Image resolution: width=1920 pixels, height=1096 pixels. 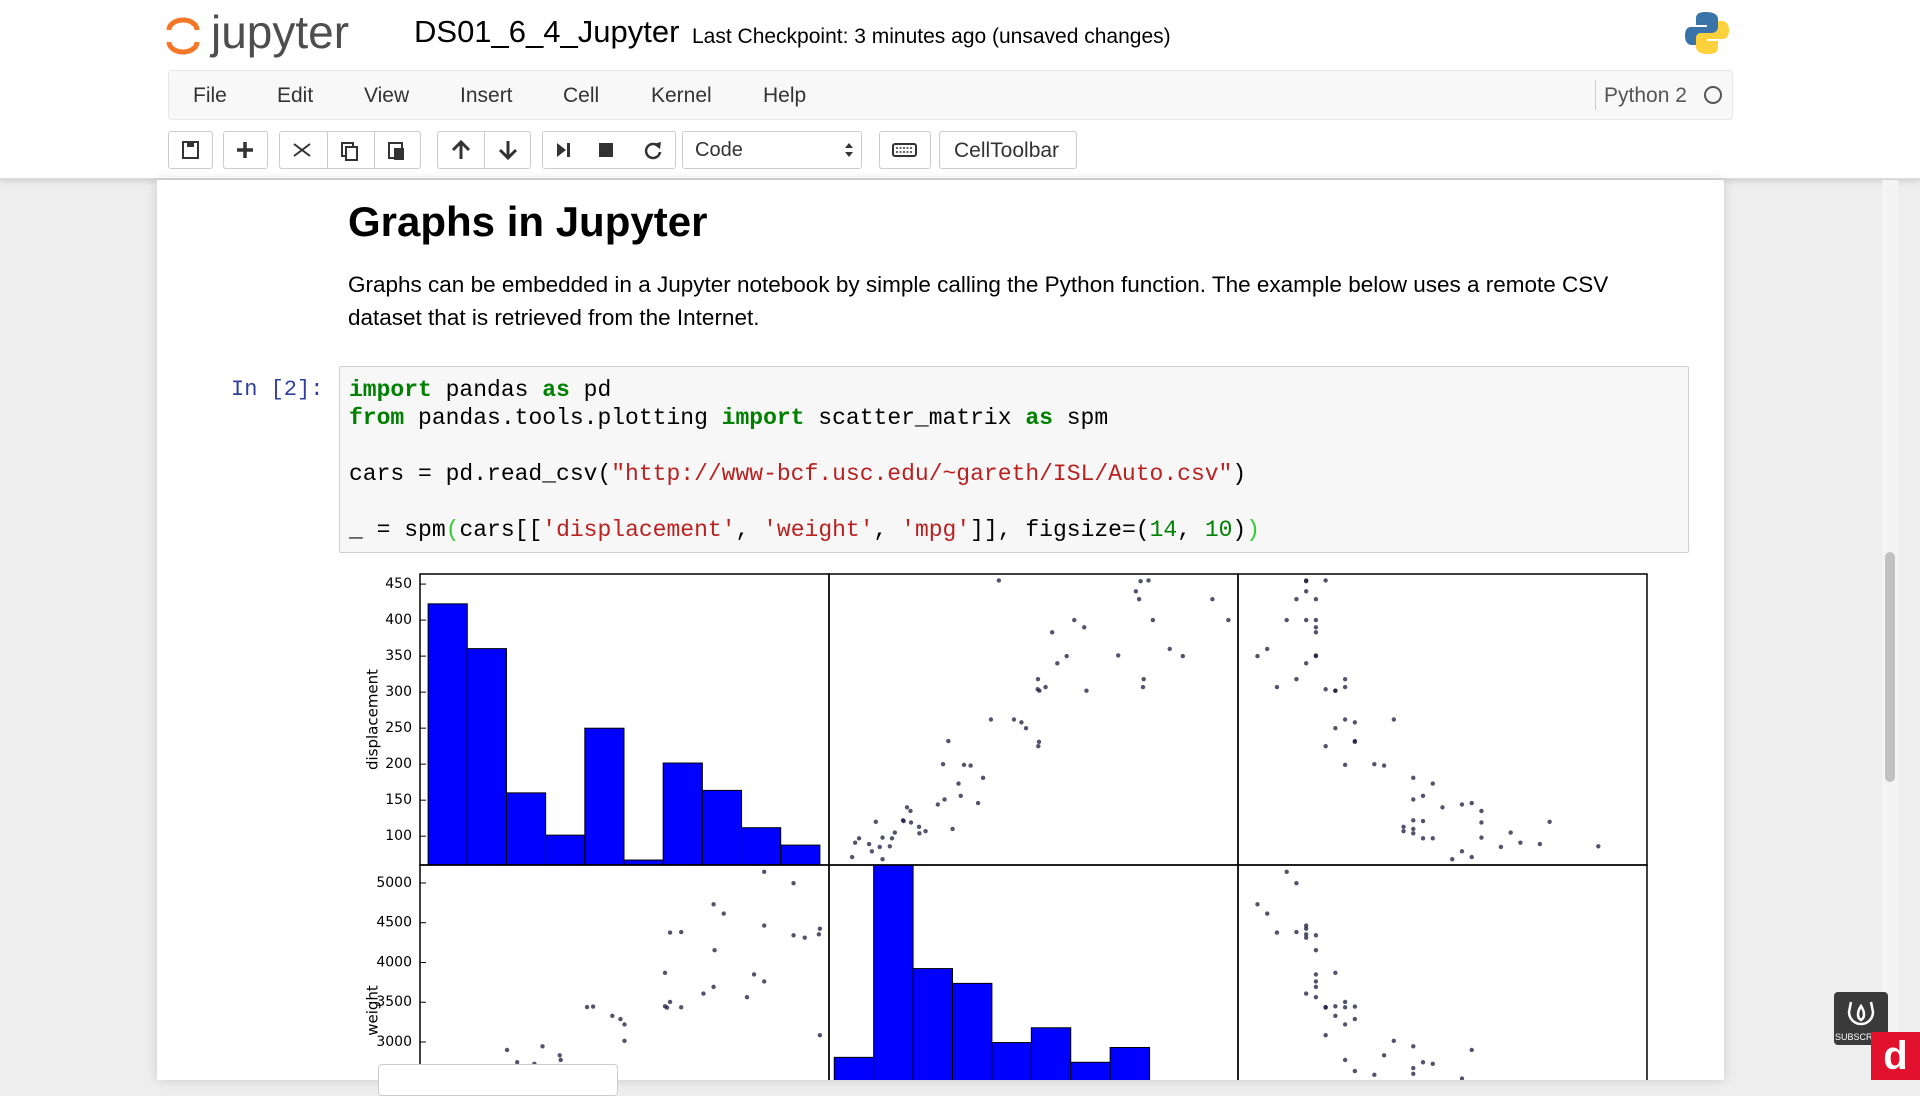 I want to click on menu-item: File, so click(x=210, y=95).